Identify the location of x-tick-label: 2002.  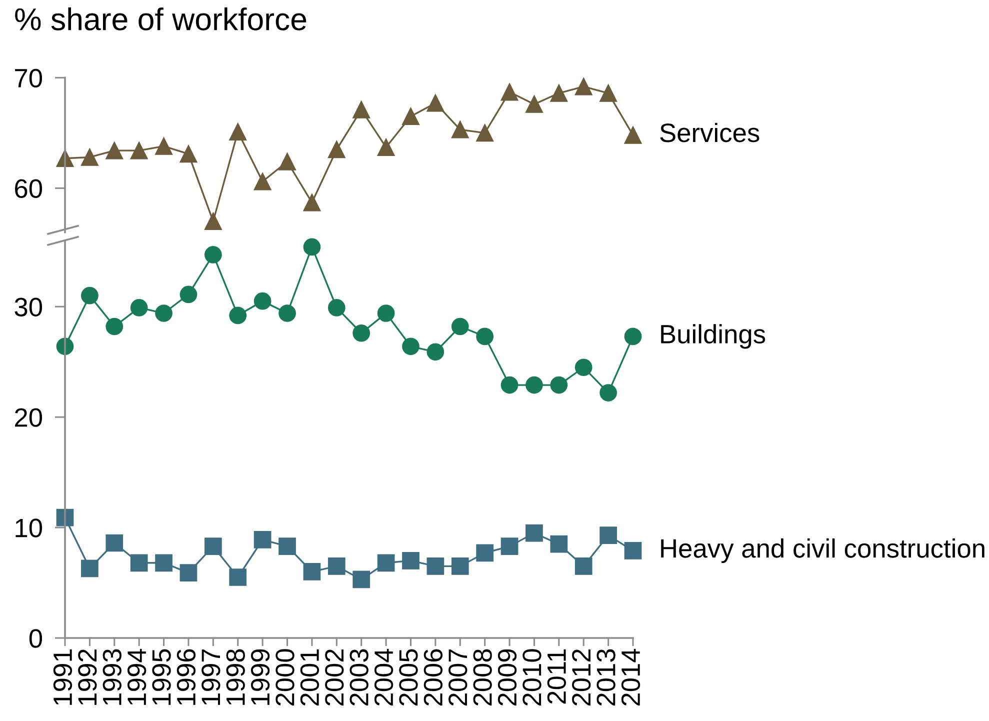
(334, 677).